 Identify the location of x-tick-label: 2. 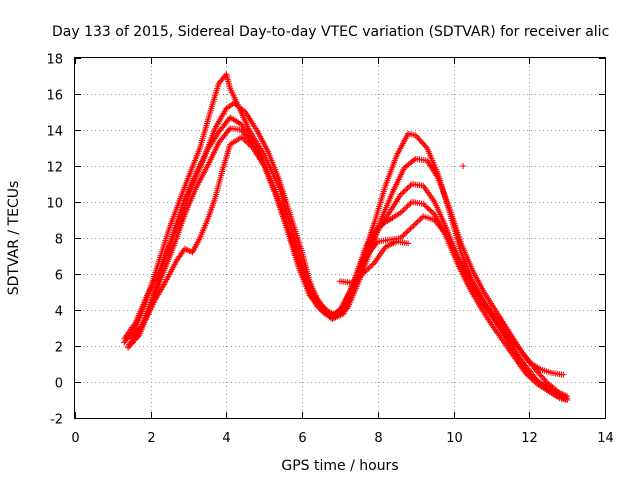
(151, 438).